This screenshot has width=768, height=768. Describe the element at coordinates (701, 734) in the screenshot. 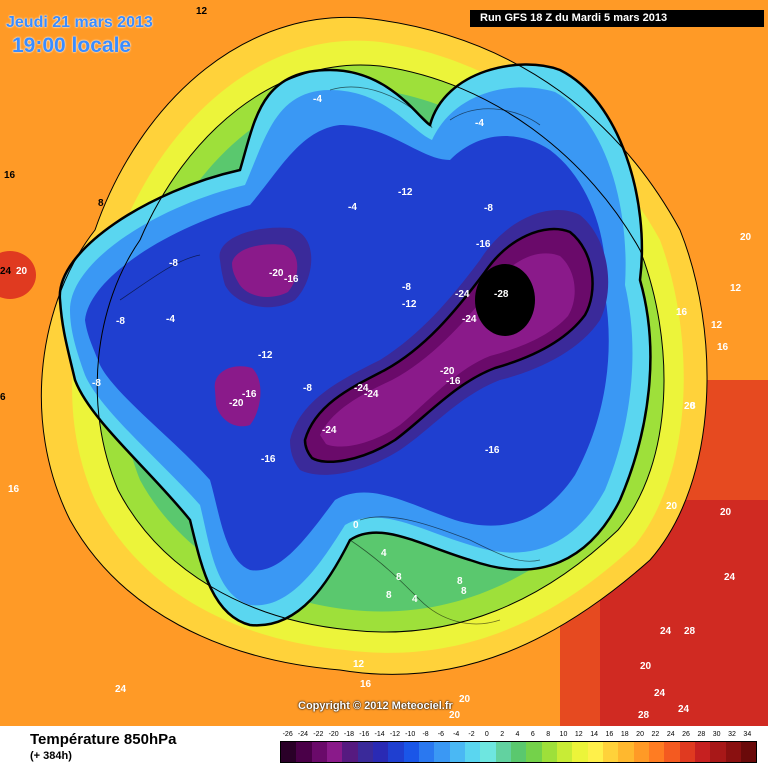

I see `legend-tick-label: 28` at that location.